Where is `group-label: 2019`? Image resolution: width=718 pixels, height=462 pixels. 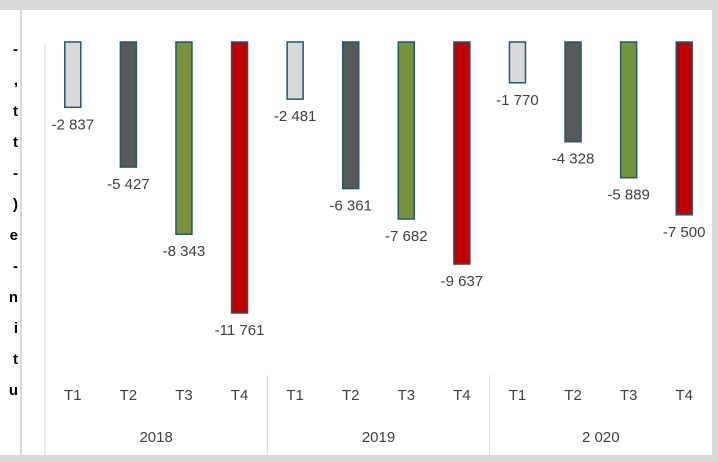 group-label: 2019 is located at coordinates (378, 437).